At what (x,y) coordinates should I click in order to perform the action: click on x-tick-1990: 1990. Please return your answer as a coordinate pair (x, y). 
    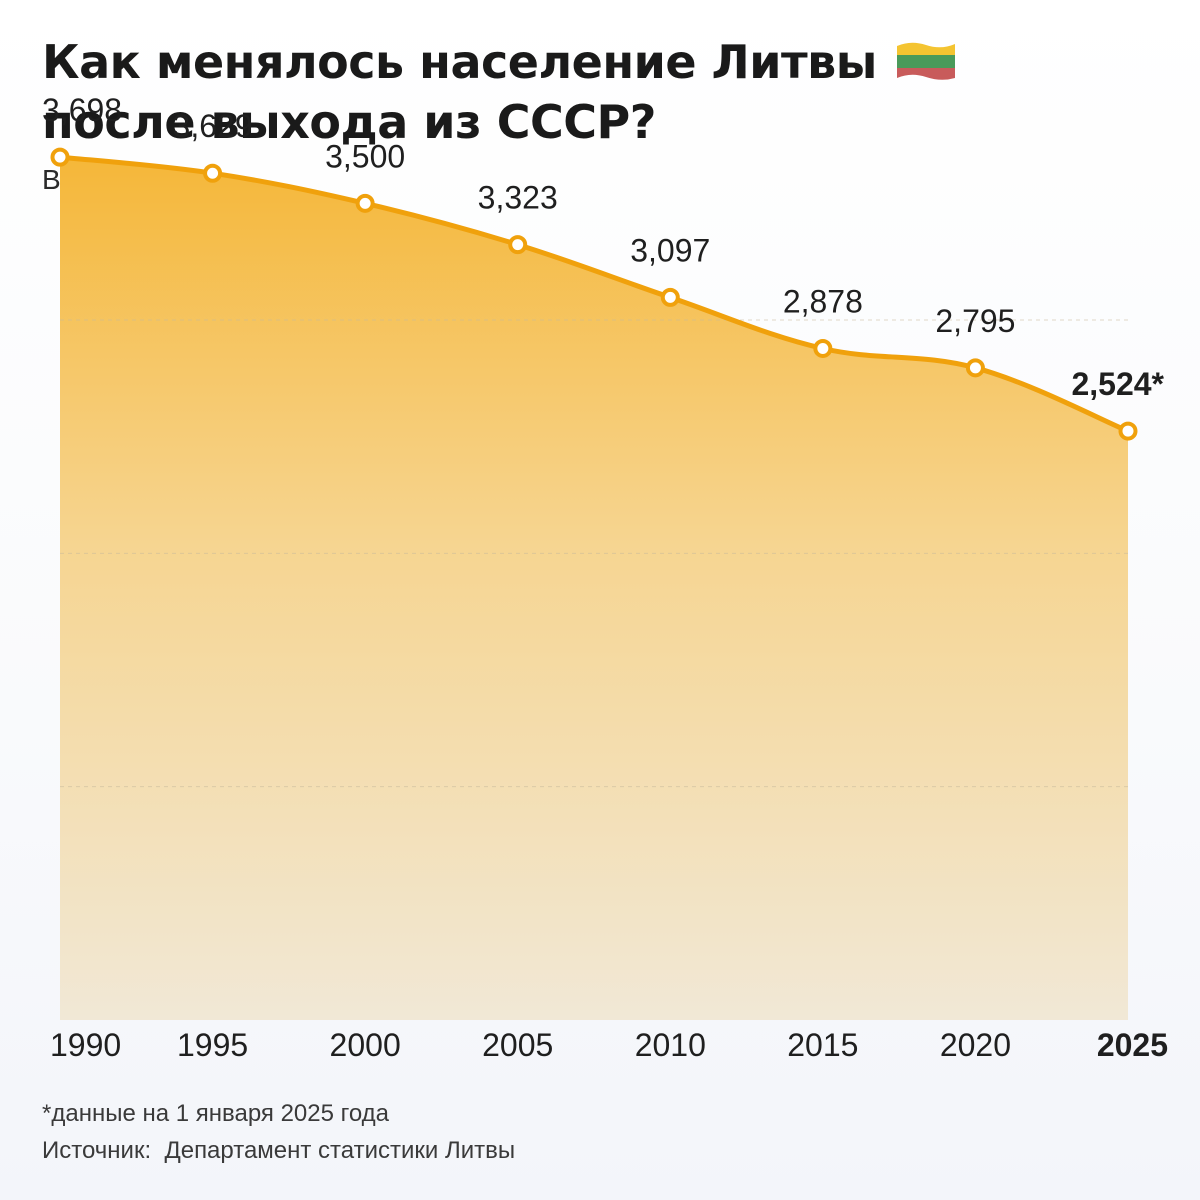
    Looking at the image, I should click on (85, 1045).